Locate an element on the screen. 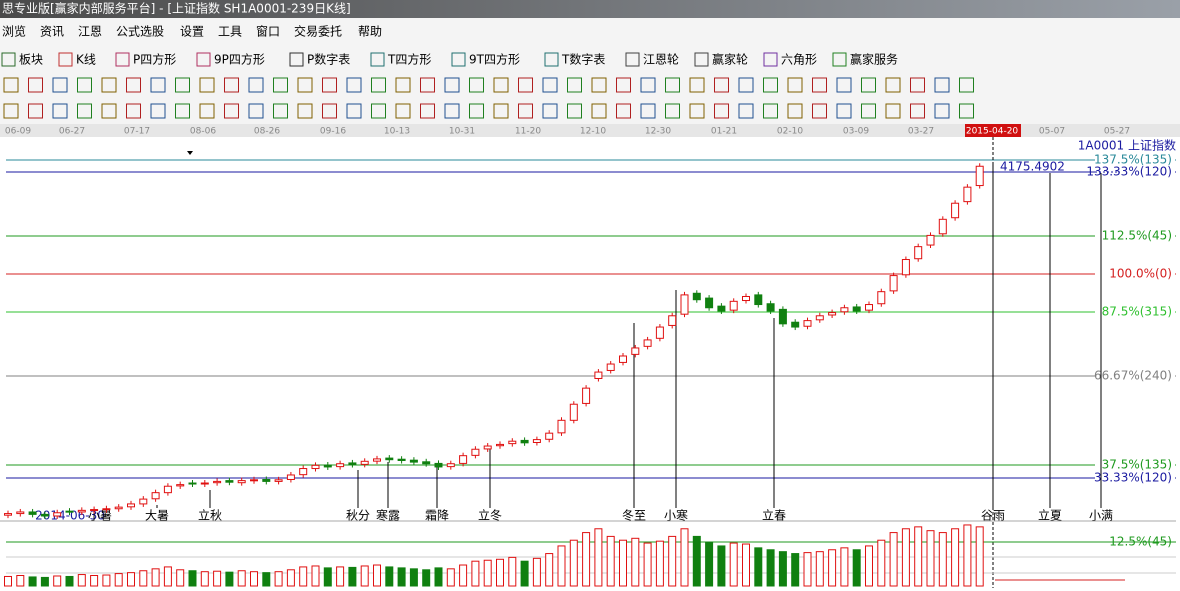 Image resolution: width=1180 pixels, height=591 pixels. toolbar-button: 9T四方形 is located at coordinates (494, 59).